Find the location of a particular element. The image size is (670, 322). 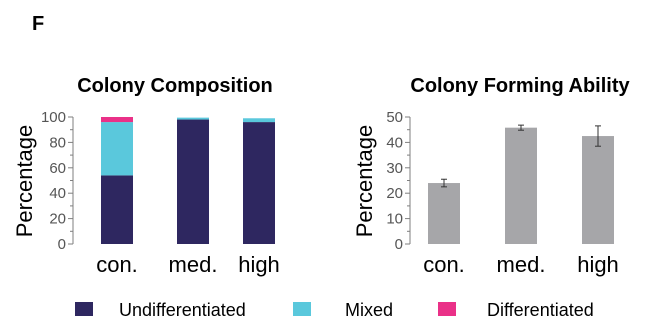

y-tick-label: 80 is located at coordinates (57, 142).